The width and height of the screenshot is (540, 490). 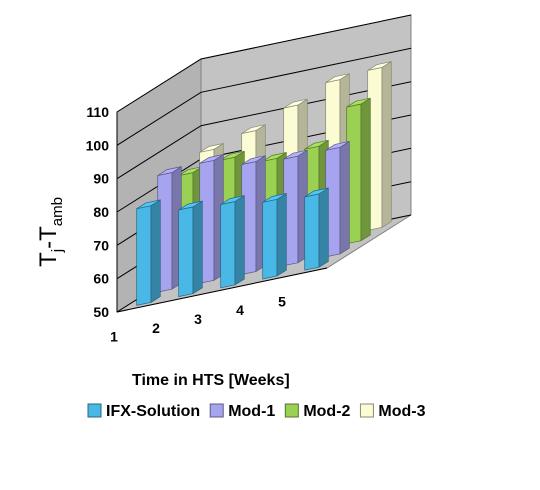 What do you see at coordinates (156, 328) in the screenshot?
I see `x-tick-label: 2` at bounding box center [156, 328].